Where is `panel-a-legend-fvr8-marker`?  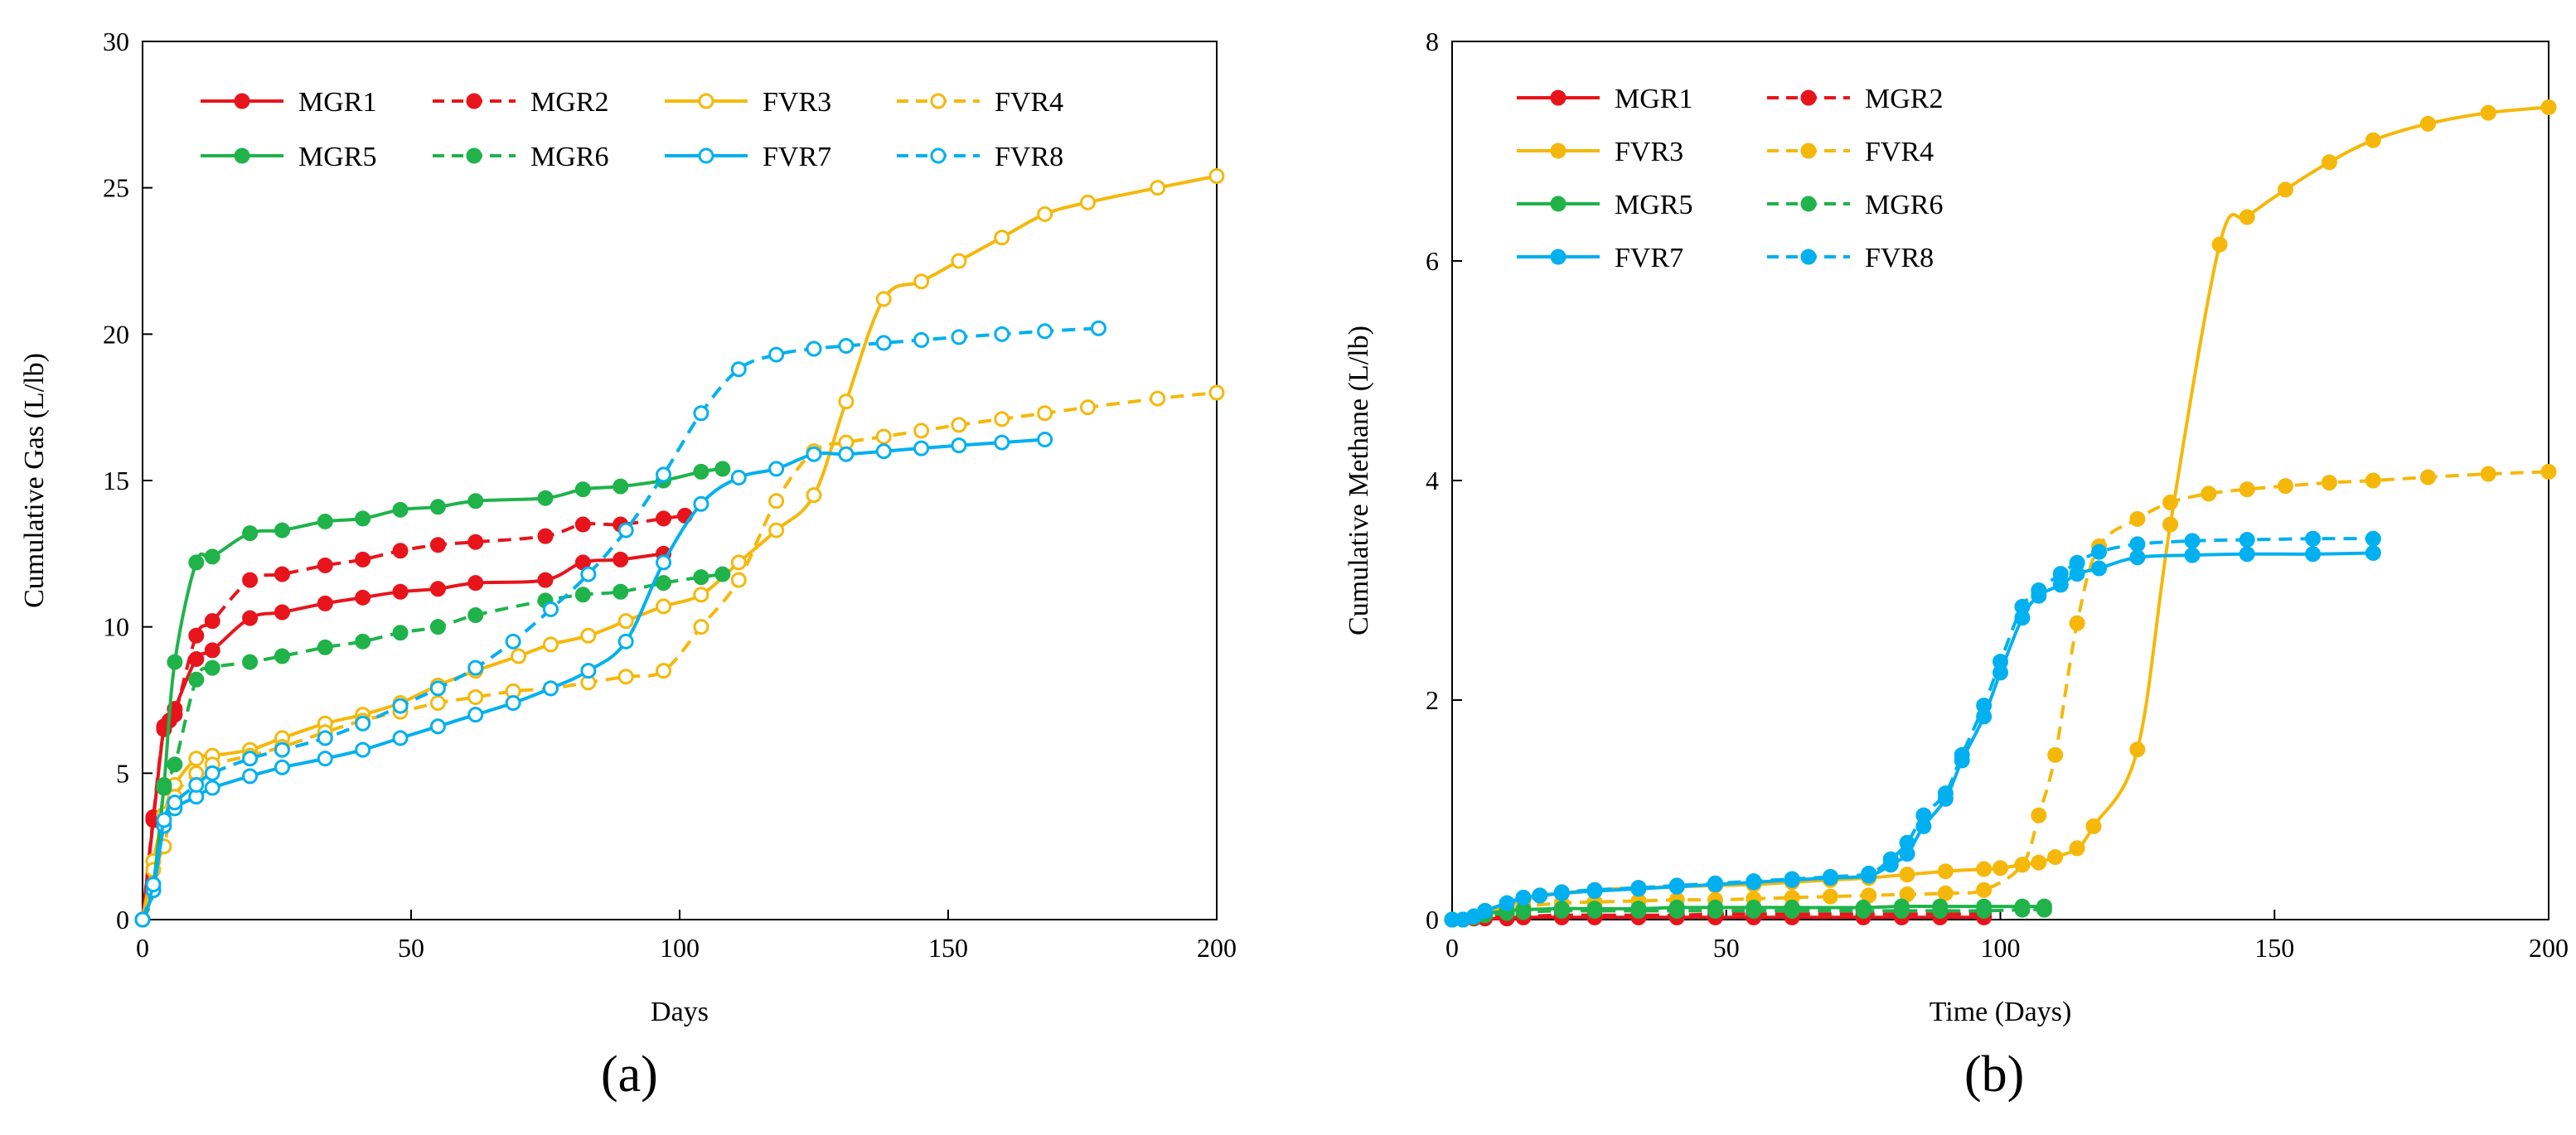
panel-a-legend-fvr8-marker is located at coordinates (938, 155).